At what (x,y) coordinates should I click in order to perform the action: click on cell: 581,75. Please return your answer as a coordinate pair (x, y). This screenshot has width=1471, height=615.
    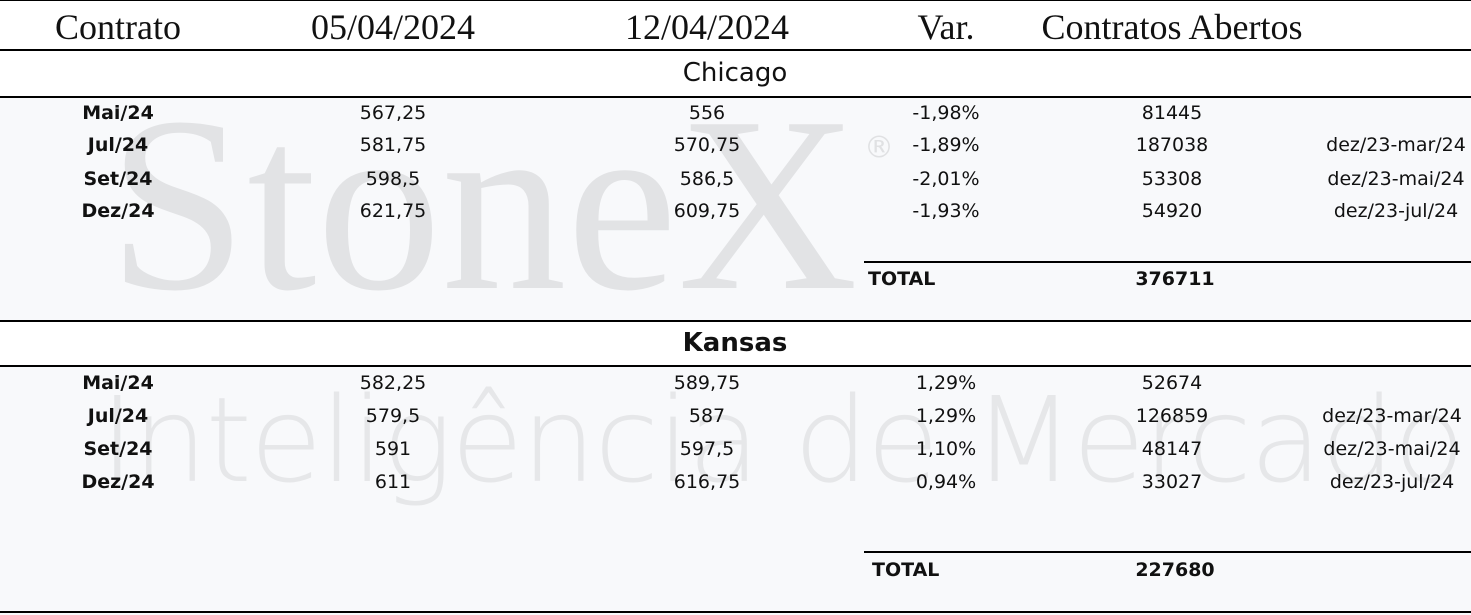
    Looking at the image, I should click on (393, 145).